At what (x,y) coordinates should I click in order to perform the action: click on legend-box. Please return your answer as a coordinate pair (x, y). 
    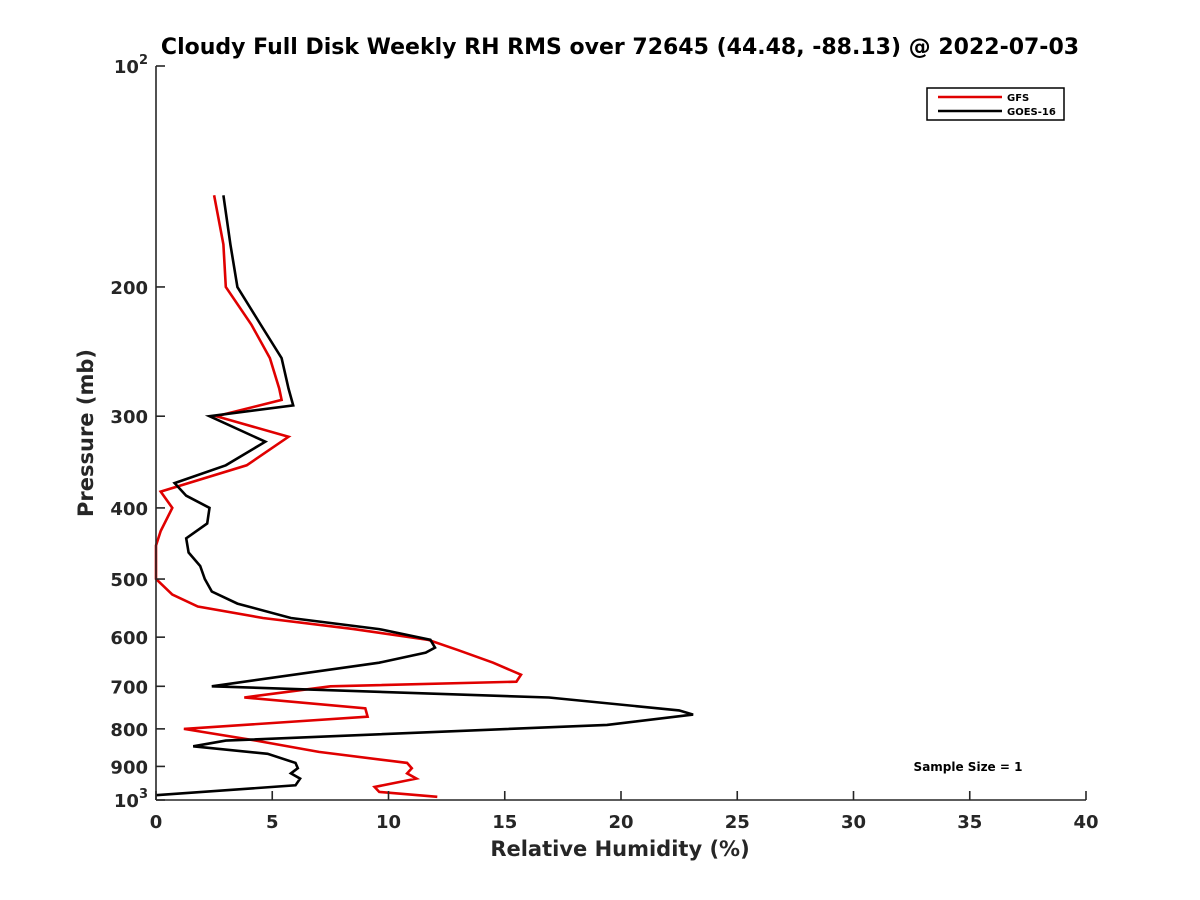
    Looking at the image, I should click on (995, 104).